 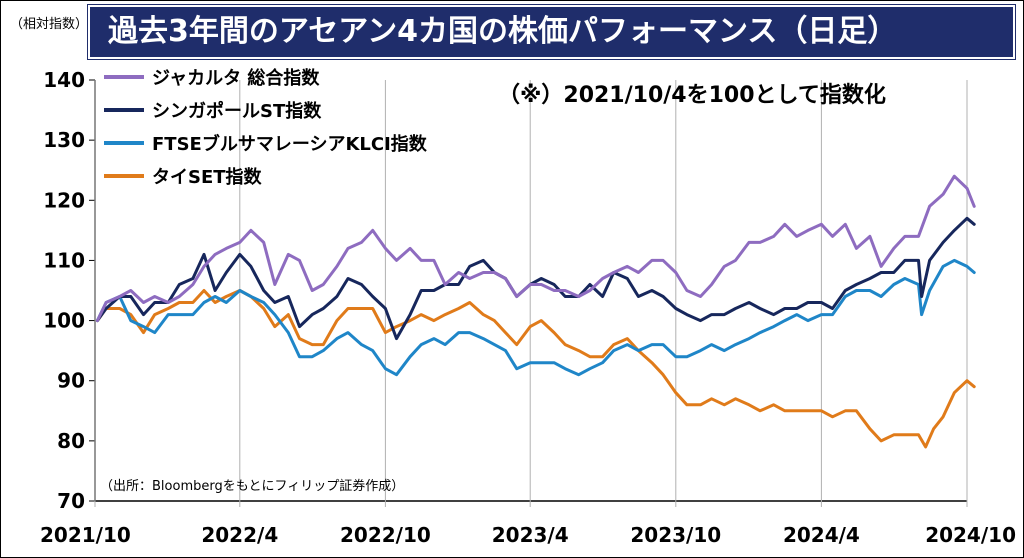 I want to click on legend-label-0: ジャカルタ 総合指数, so click(x=236, y=78).